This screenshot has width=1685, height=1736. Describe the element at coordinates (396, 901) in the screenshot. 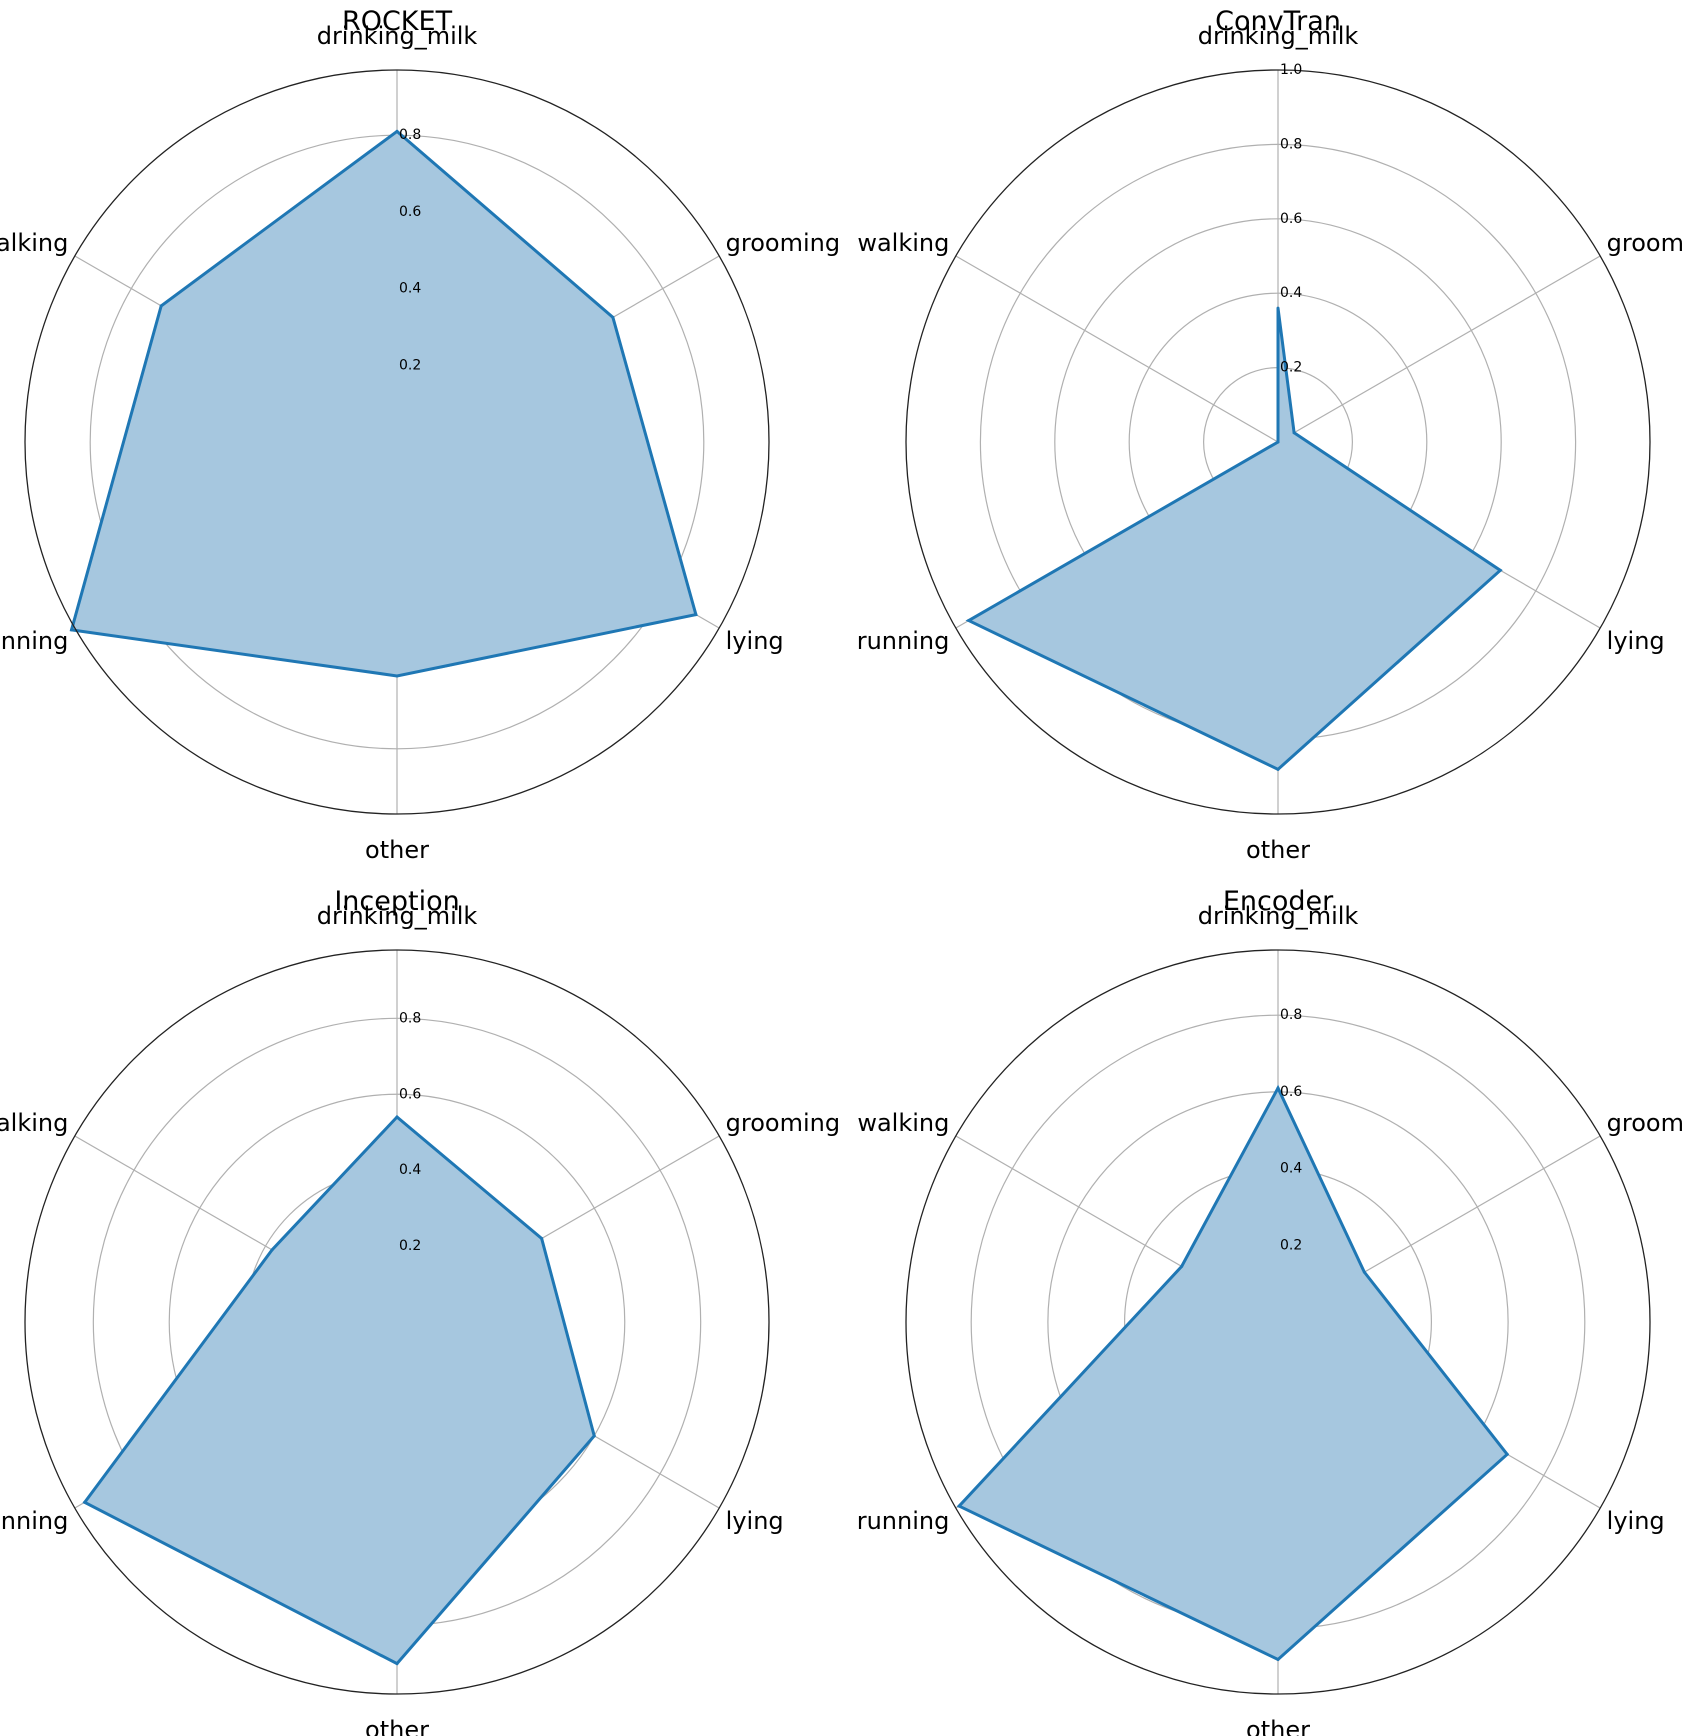

I see `chart-title: Inception` at that location.